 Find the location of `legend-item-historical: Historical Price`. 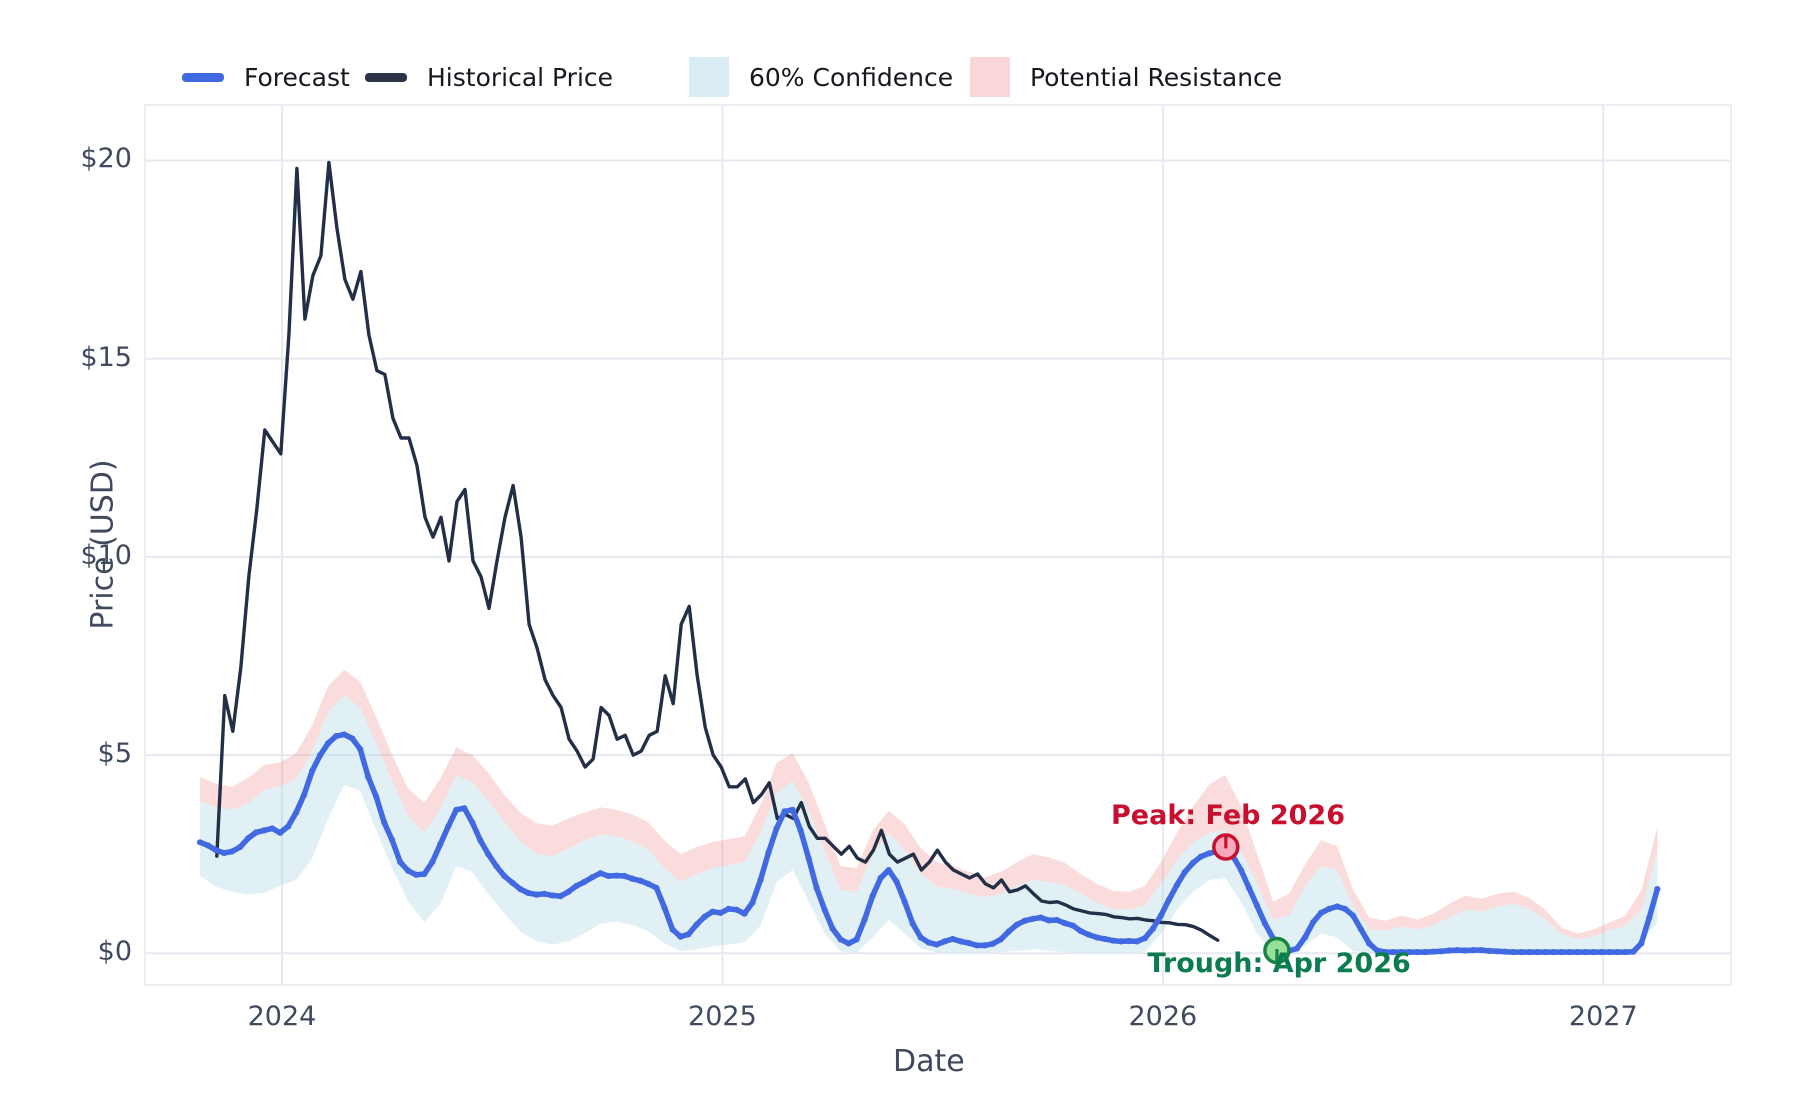

legend-item-historical: Historical Price is located at coordinates (489, 77).